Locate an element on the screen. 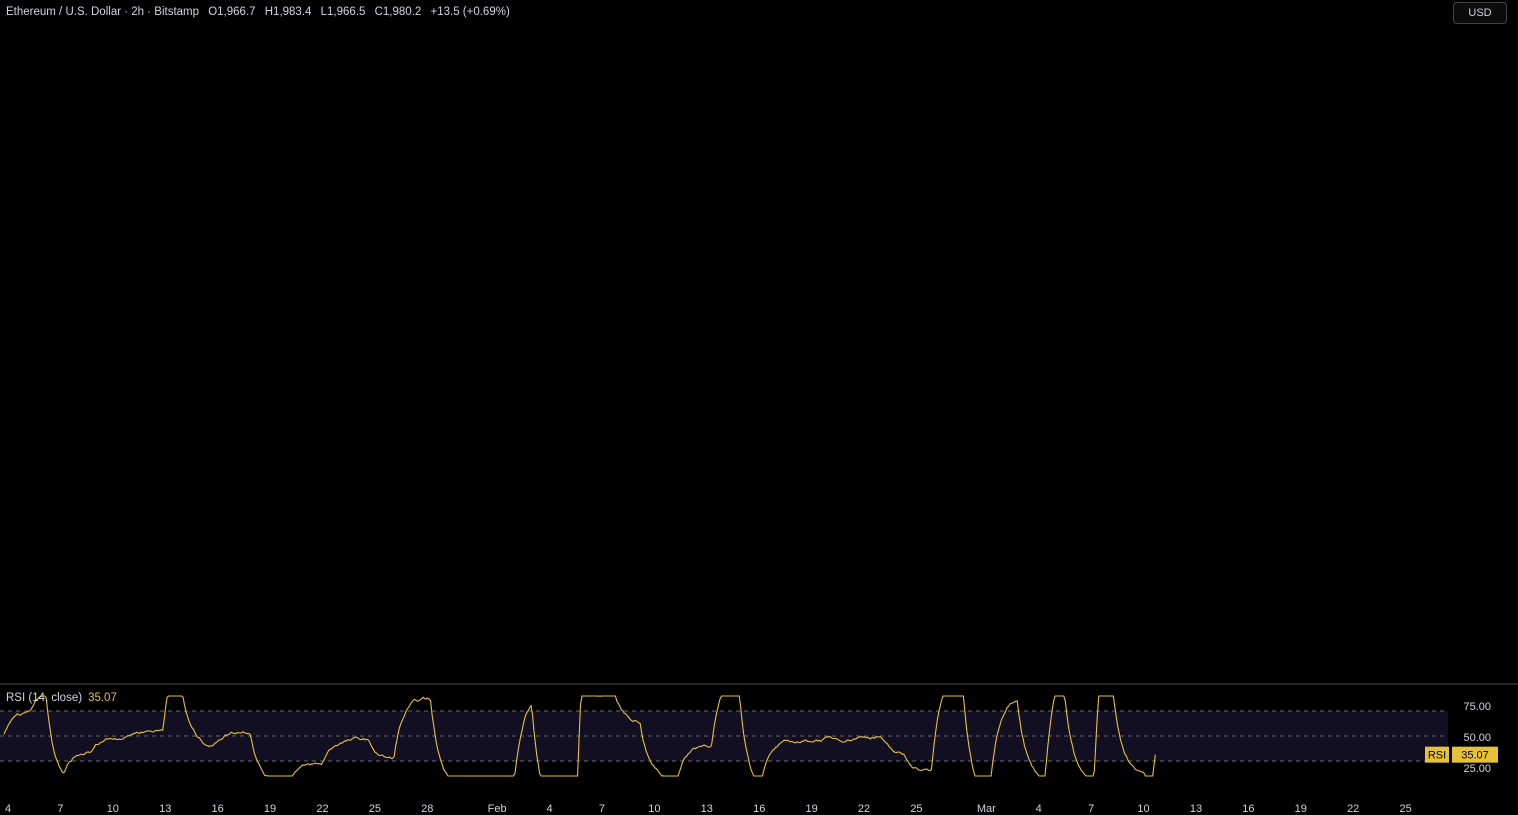 Image resolution: width=1518 pixels, height=815 pixels. rsi-line is located at coordinates (579, 736).